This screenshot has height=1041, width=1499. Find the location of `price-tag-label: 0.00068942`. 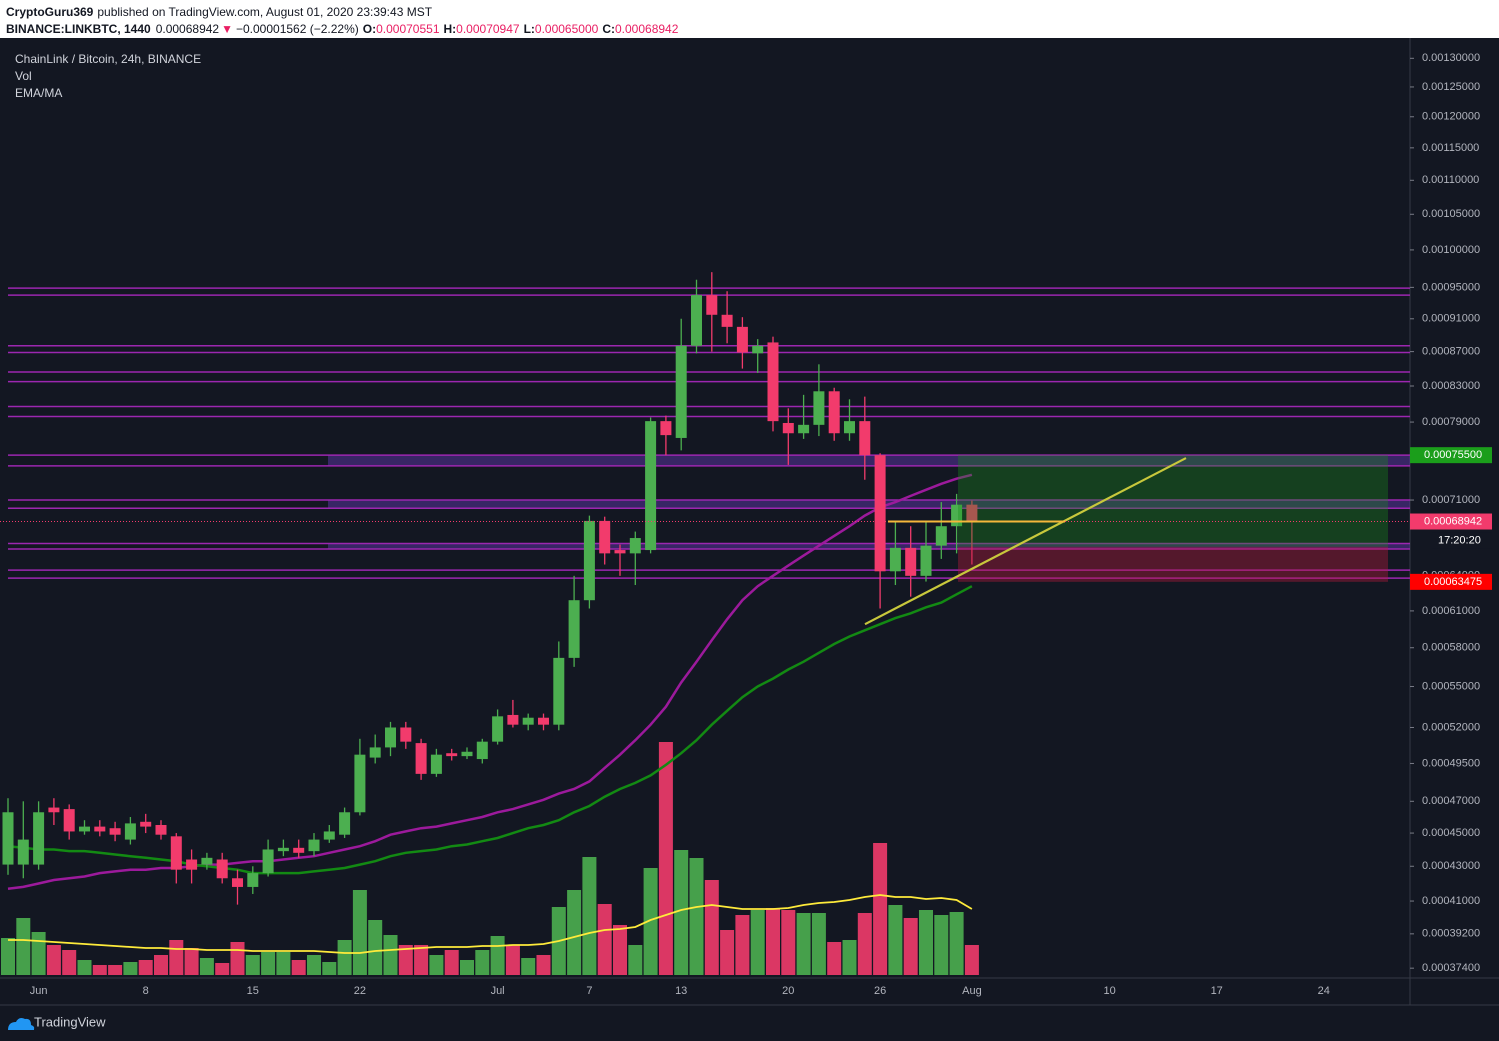

price-tag-label: 0.00068942 is located at coordinates (1453, 521).